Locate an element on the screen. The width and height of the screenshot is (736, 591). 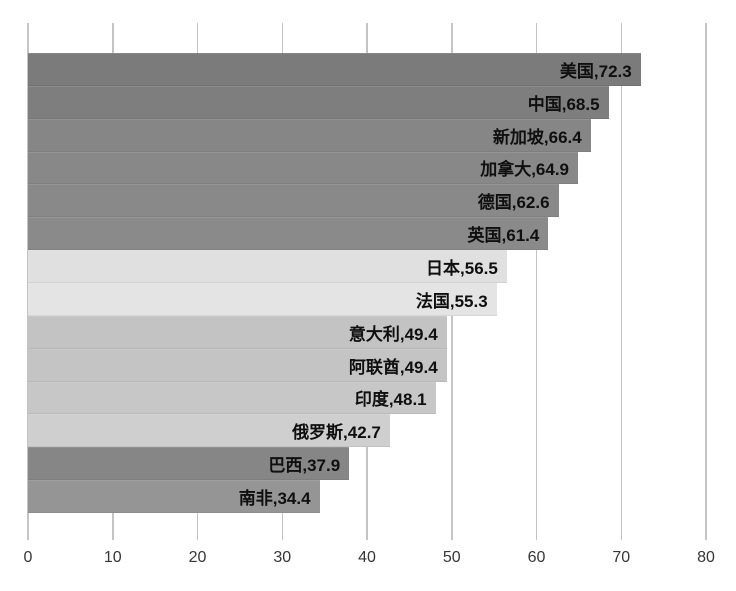
bar-label: 巴西,37.9 is located at coordinates (304, 466).